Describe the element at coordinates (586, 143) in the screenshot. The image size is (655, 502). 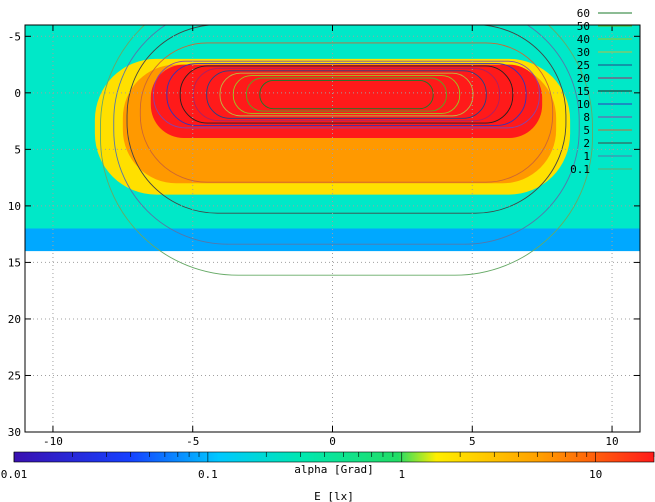
I see `legend-label-2: 2` at that location.